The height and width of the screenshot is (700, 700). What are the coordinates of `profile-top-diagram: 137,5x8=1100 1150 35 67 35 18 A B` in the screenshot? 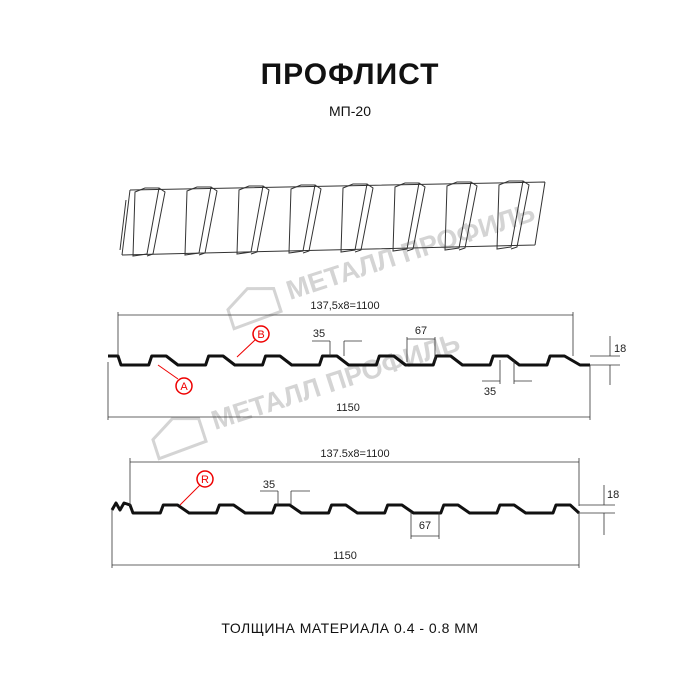 It's located at (366, 360).